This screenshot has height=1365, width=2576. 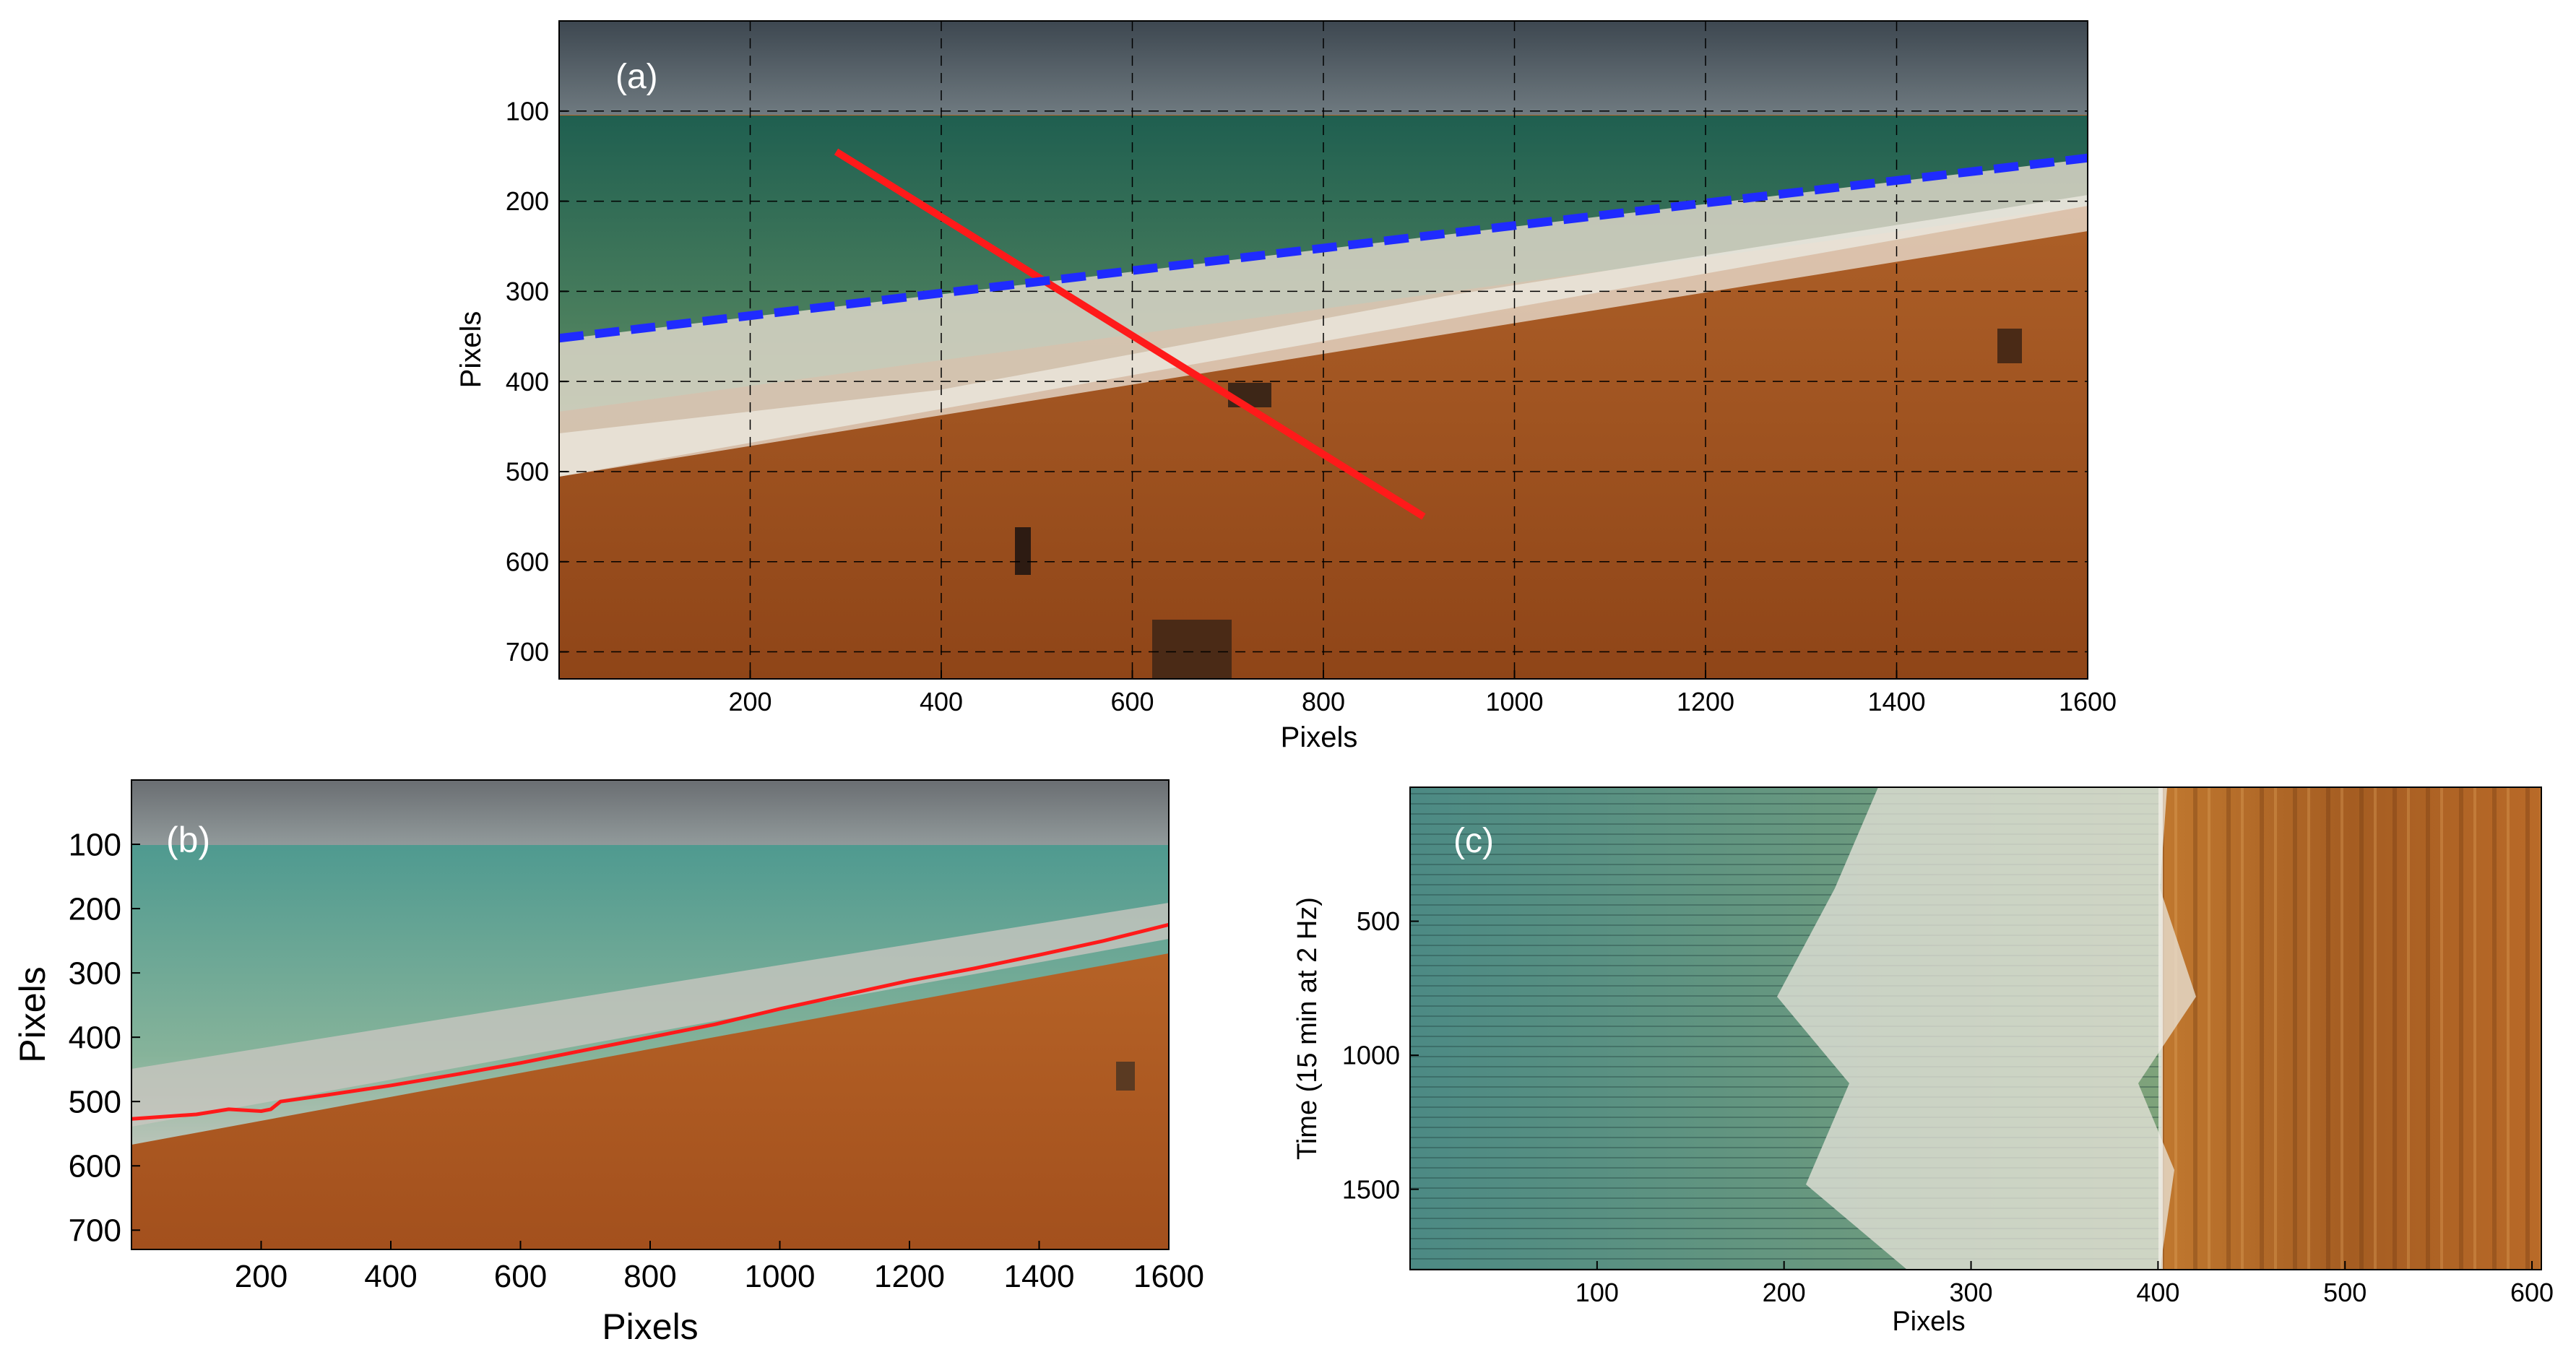 What do you see at coordinates (1986, 1028) in the screenshot?
I see `swash-zone` at bounding box center [1986, 1028].